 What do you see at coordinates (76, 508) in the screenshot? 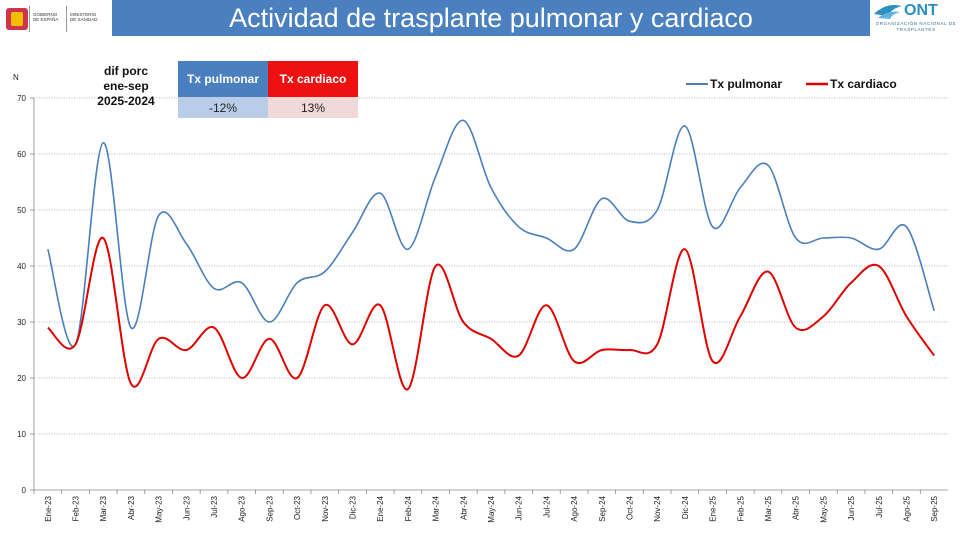
I see `x-tick-label-Feb-23: Feb-23` at bounding box center [76, 508].